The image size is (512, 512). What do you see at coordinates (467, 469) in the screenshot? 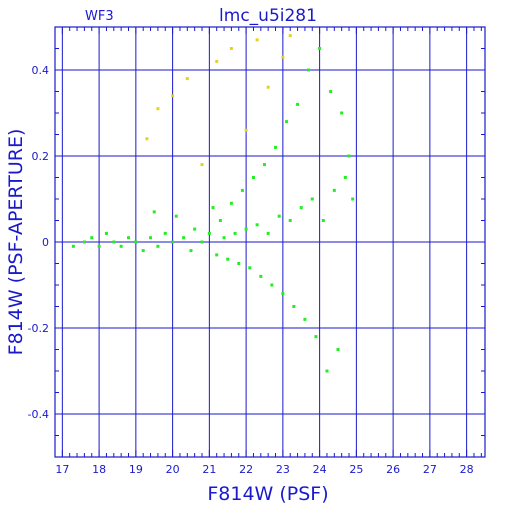
I see `x-tick-label: 28` at bounding box center [467, 469].